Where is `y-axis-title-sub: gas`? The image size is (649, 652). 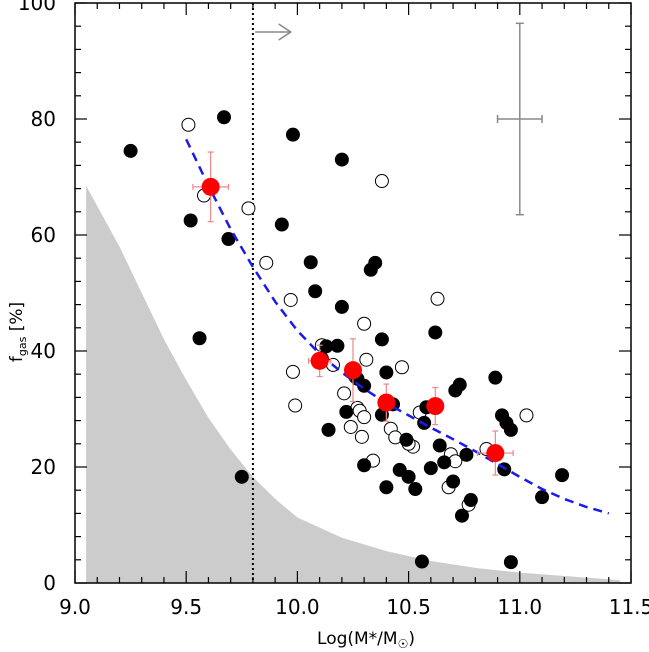
y-axis-title-sub: gas is located at coordinates (22, 346).